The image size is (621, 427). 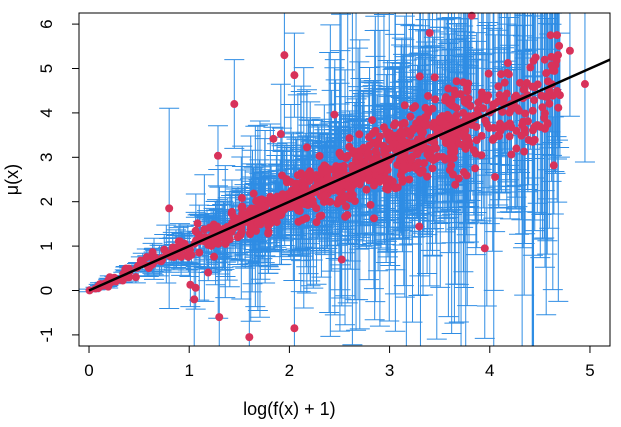 I want to click on y-tick-label: -1, so click(x=46, y=334).